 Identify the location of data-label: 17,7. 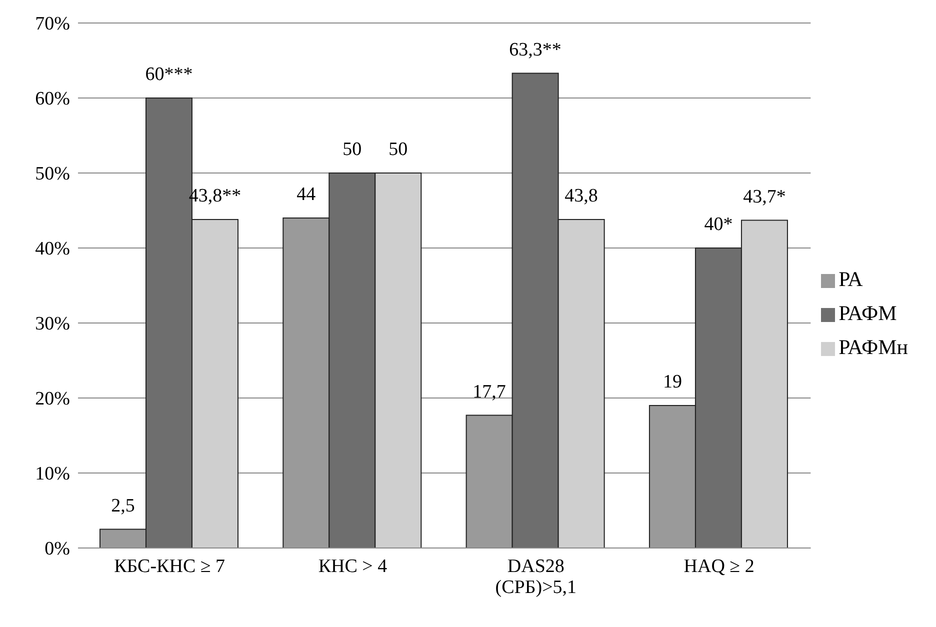
(489, 391).